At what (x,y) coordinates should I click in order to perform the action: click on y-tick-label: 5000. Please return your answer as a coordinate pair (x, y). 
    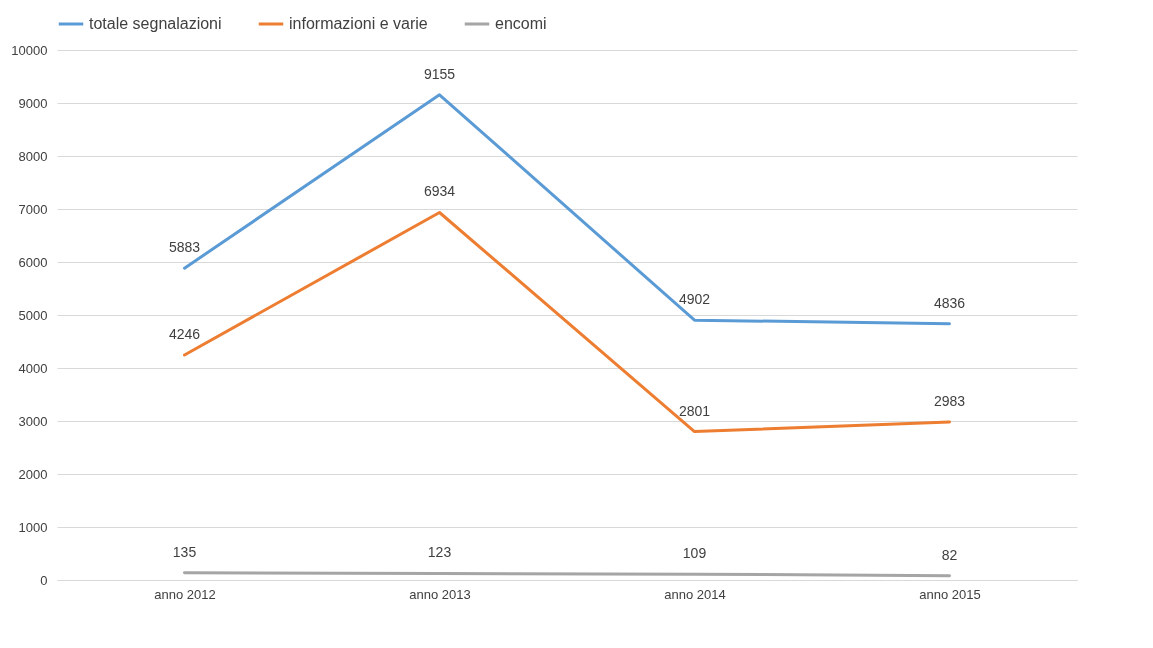
    Looking at the image, I should click on (33, 315).